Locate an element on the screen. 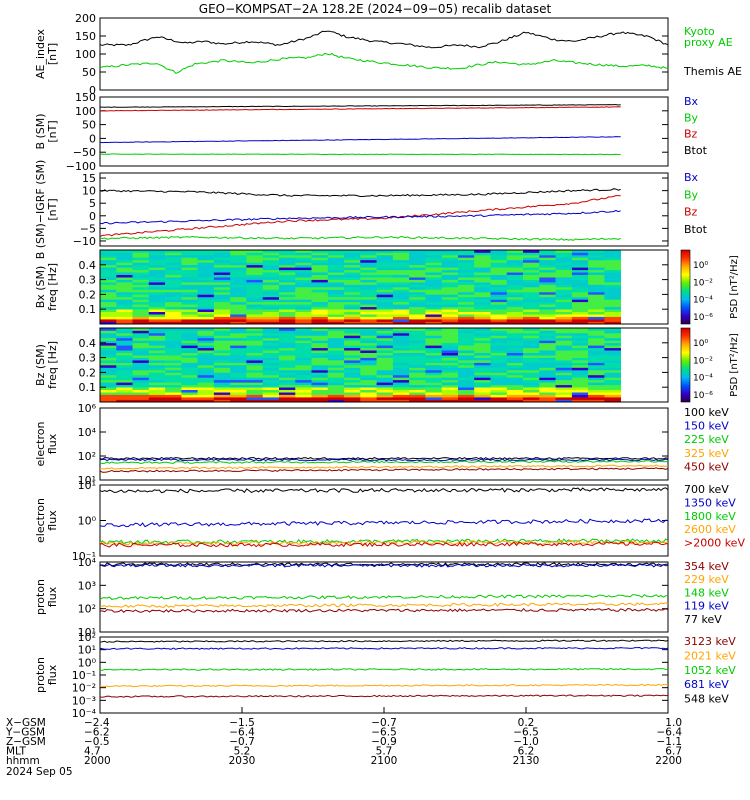 This screenshot has width=750, height=800. series-line-548-kev is located at coordinates (384, 641).